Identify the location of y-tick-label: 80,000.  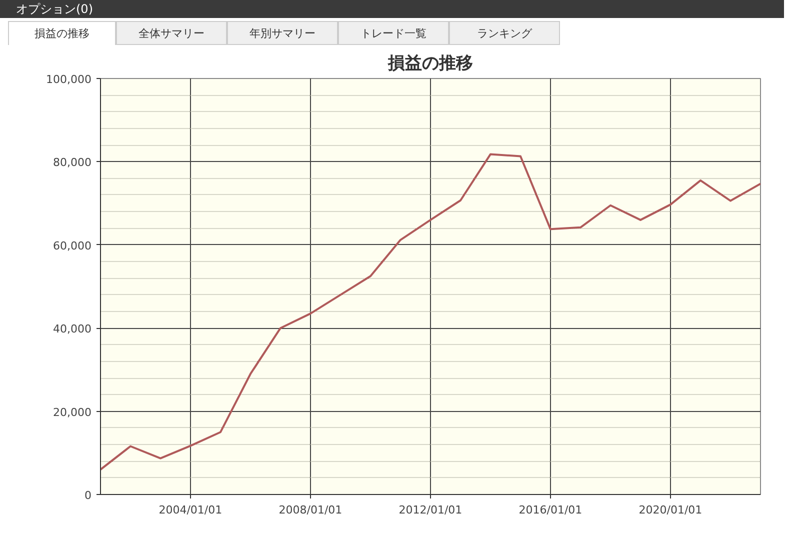
(72, 163).